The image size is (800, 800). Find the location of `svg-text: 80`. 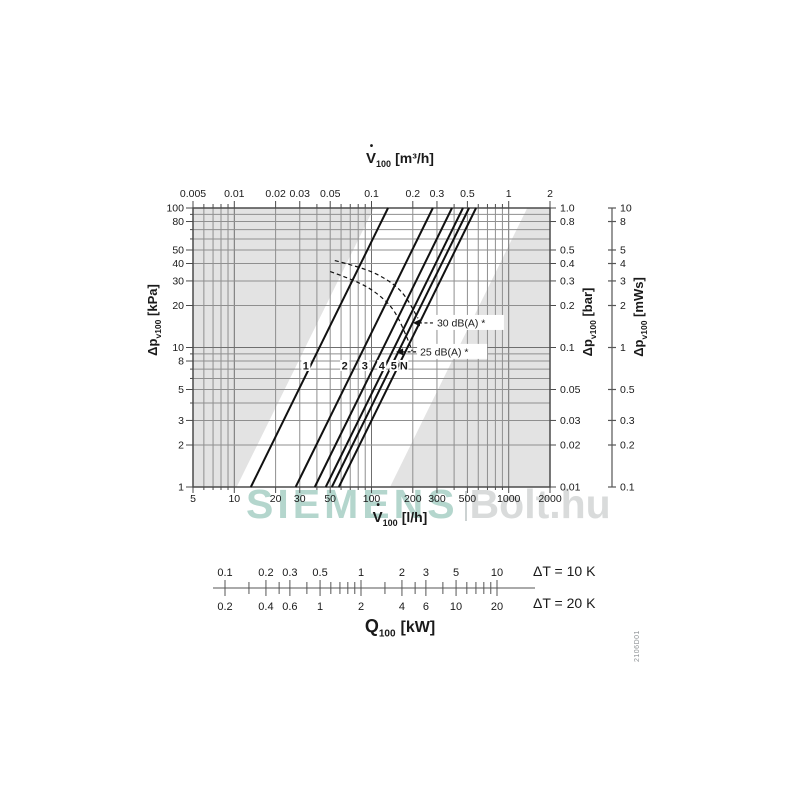

svg-text: 80 is located at coordinates (178, 222).